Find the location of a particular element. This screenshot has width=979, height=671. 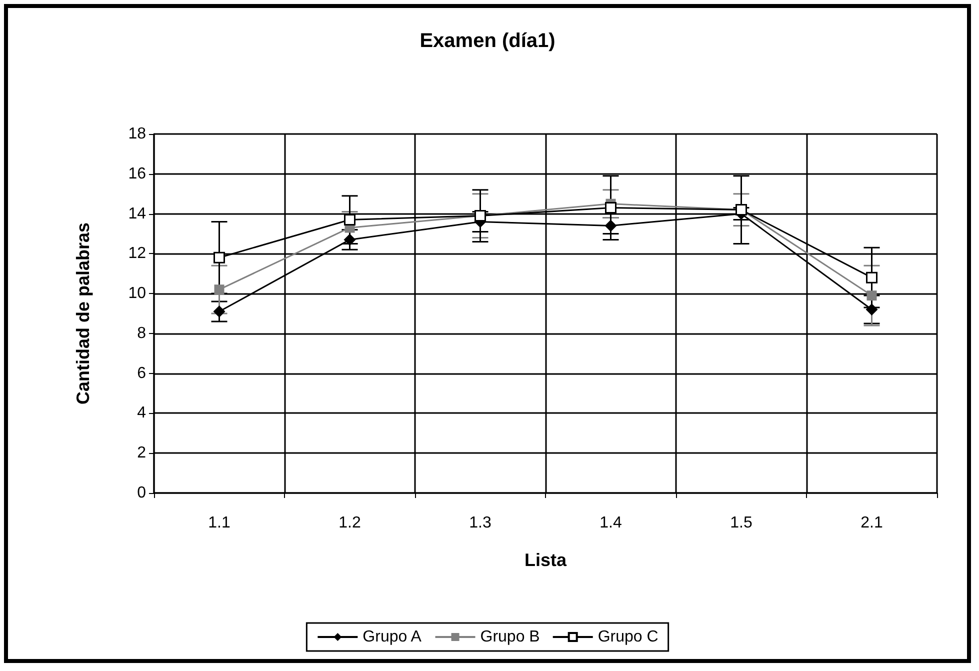

x-tick-label: 2.1 is located at coordinates (871, 523).